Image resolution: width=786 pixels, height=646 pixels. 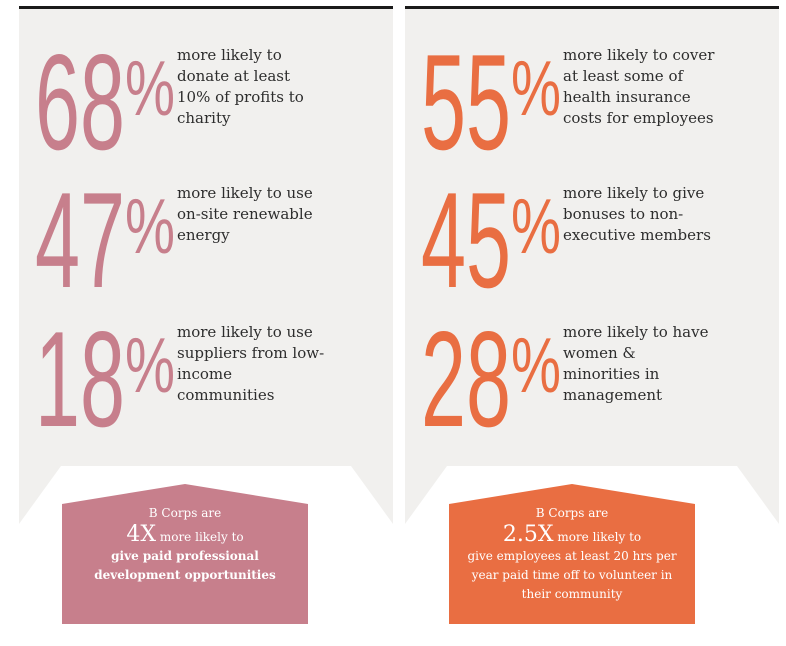 I want to click on banner-line: year paid time off to volunteer in, so click(x=572, y=575).